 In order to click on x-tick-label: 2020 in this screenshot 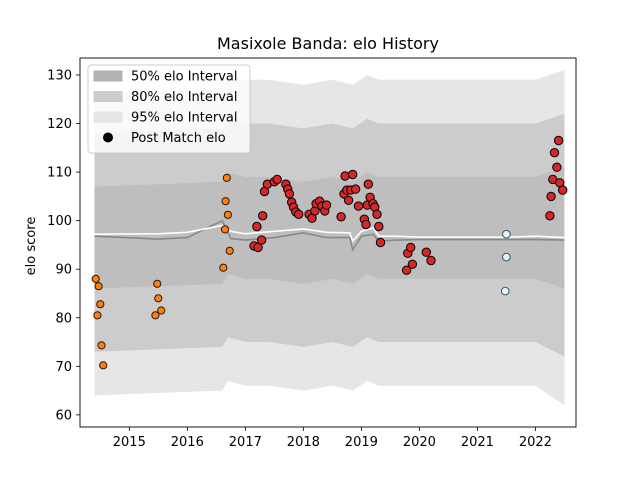, I will do `click(419, 442)`.